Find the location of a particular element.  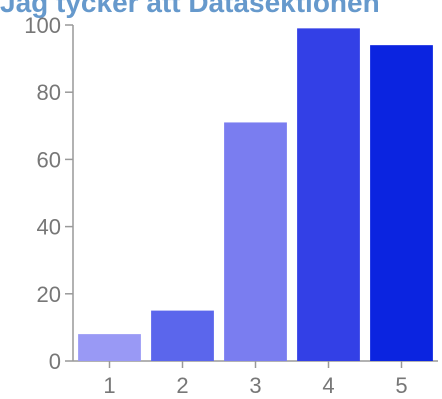

y-tick-label: 0 is located at coordinates (55, 361).